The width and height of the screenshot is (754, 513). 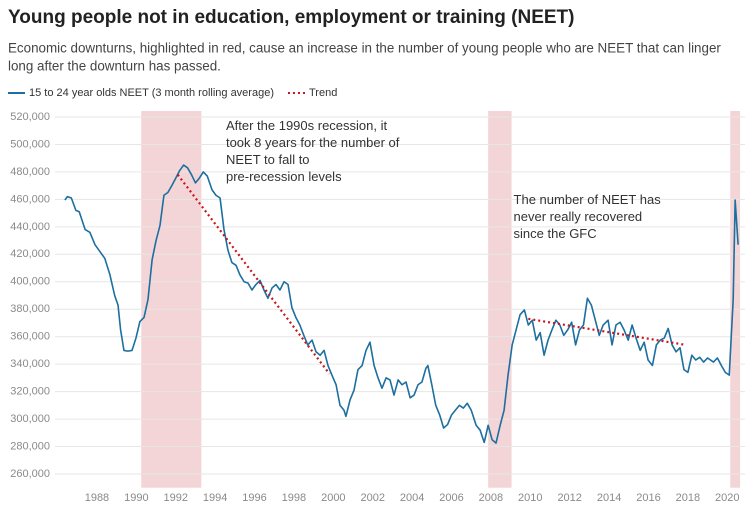 What do you see at coordinates (136, 498) in the screenshot?
I see `x-tick-label: 1990` at bounding box center [136, 498].